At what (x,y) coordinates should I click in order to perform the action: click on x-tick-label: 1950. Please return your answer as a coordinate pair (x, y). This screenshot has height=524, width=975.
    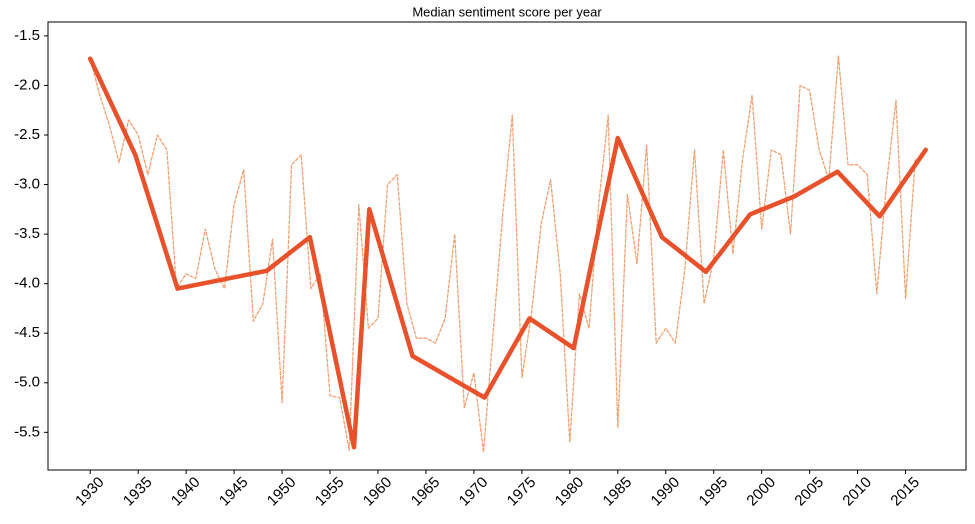
    Looking at the image, I should click on (282, 492).